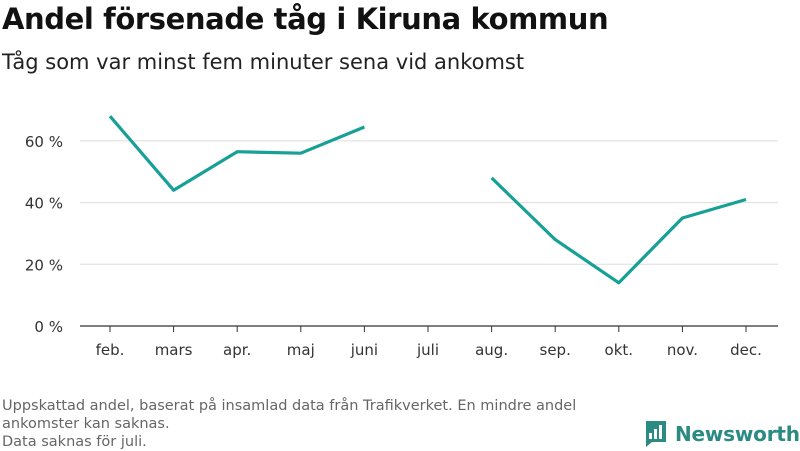 This screenshot has width=800, height=451. I want to click on y-tick-label: 20 %, so click(44, 265).